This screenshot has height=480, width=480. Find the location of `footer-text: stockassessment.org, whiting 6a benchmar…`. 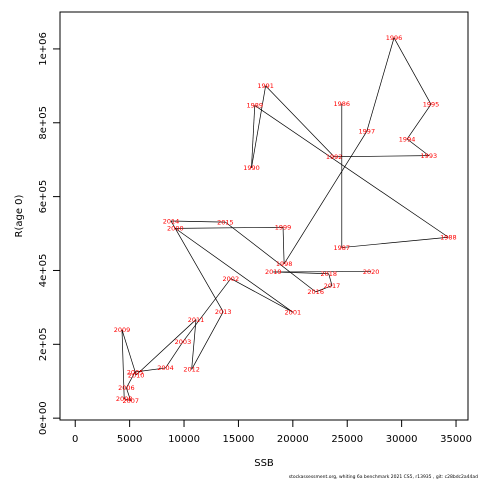

footer-text: stockassessment.org, whiting 6a benchmar… is located at coordinates (383, 477).